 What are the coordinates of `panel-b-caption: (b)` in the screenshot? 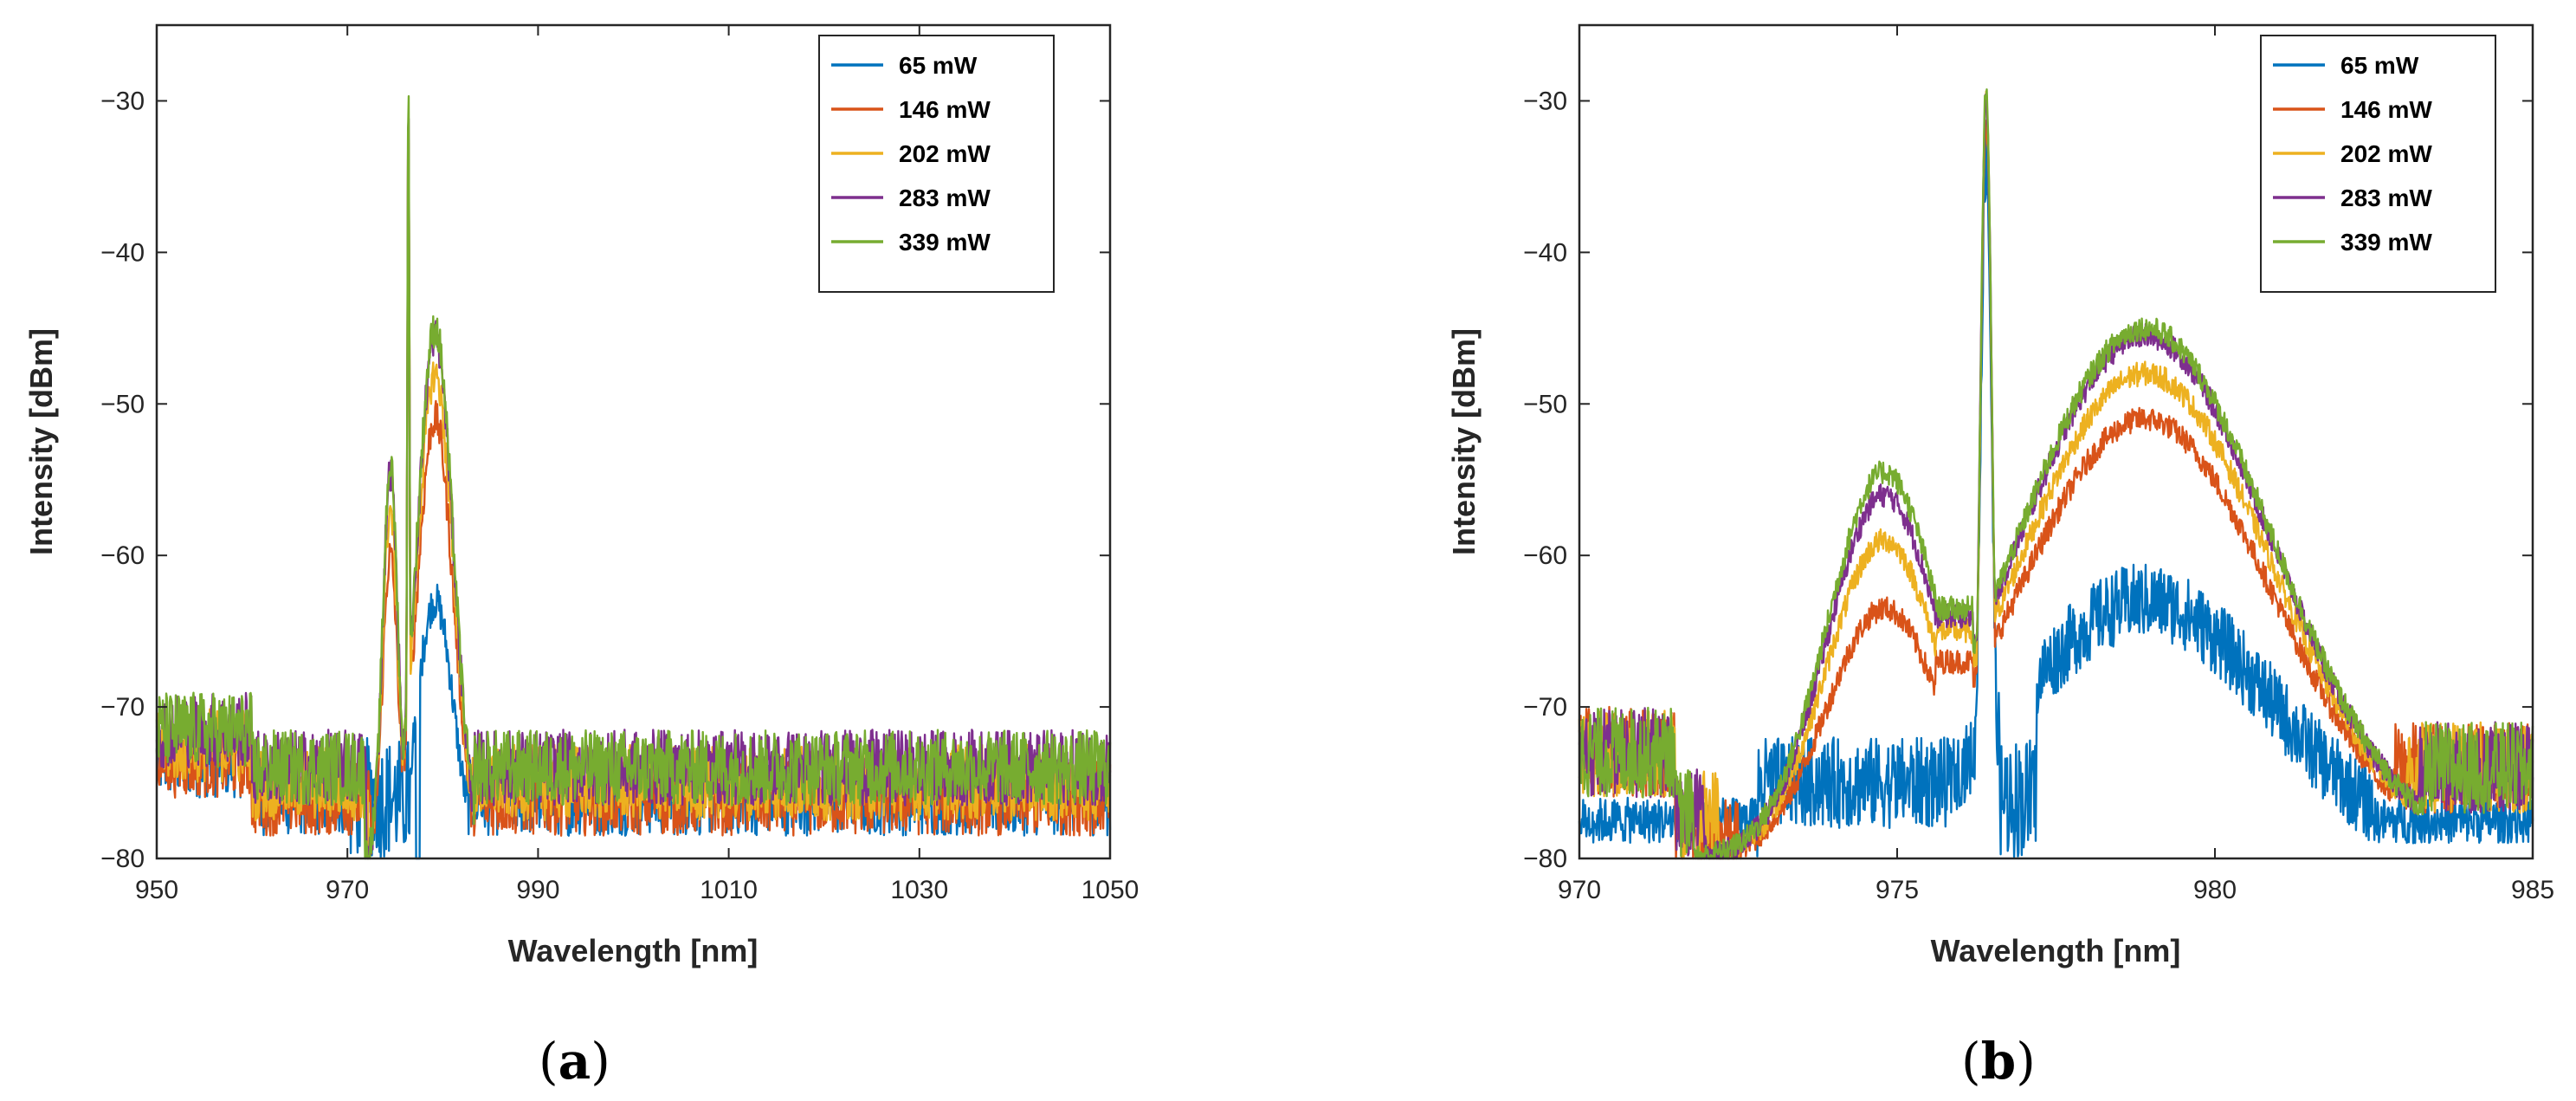 It's located at (1998, 1061).